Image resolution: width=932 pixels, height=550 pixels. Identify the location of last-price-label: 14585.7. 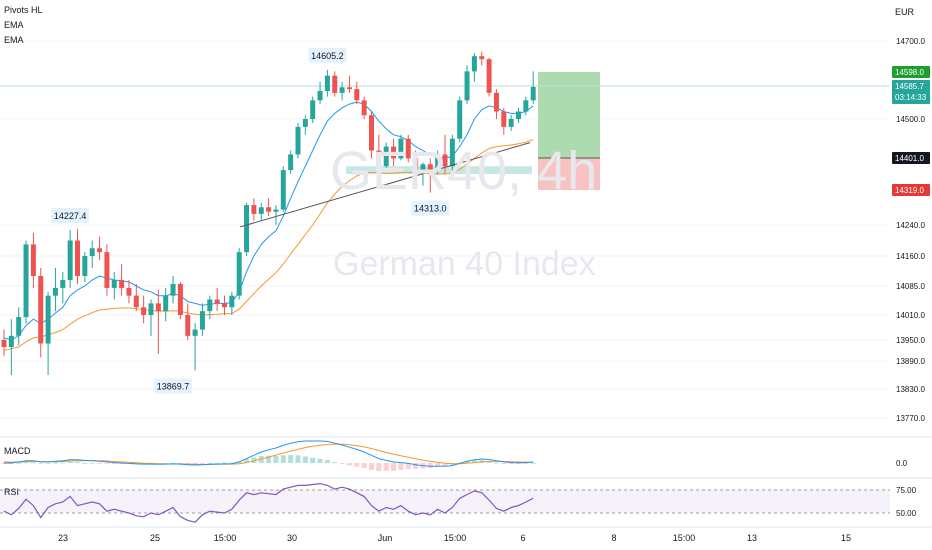
(909, 86).